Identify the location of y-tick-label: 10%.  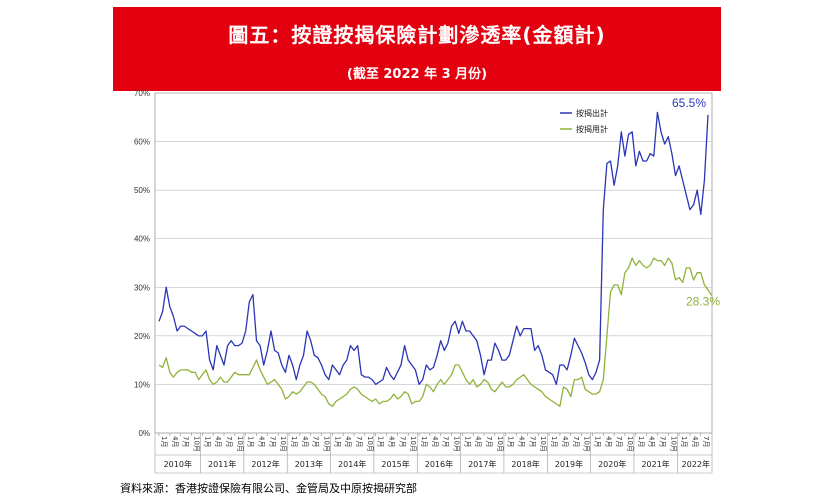
(142, 384).